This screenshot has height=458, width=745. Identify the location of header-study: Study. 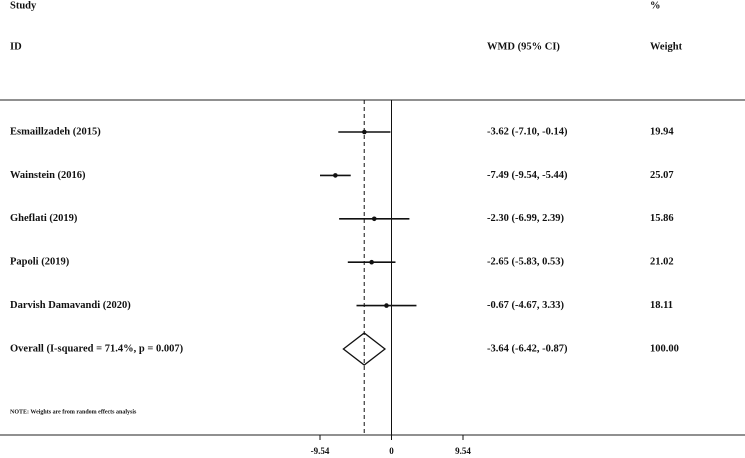
(23, 5).